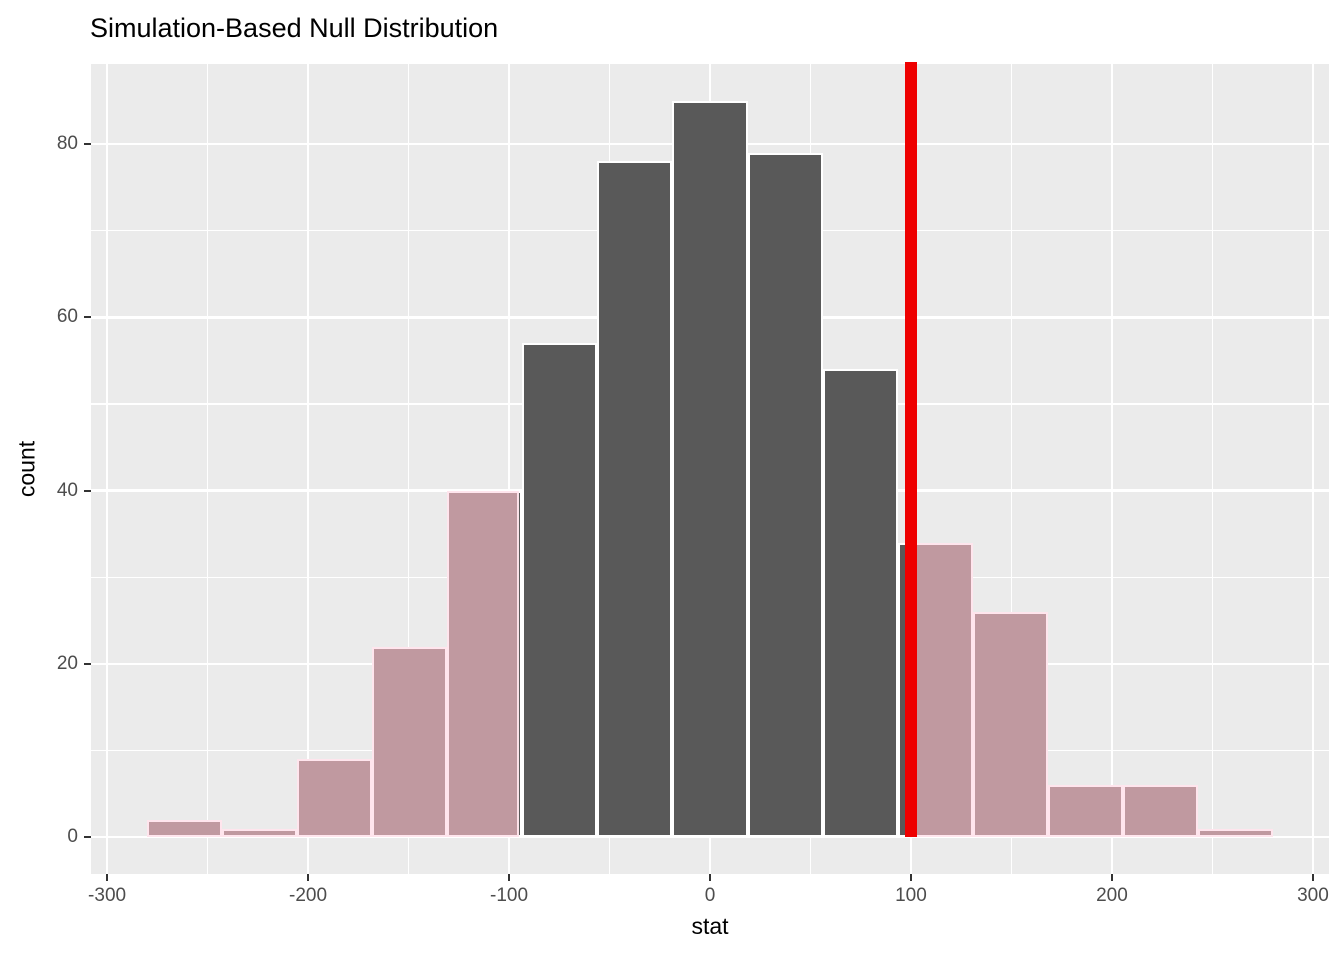 The image size is (1344, 960). What do you see at coordinates (710, 837) in the screenshot?
I see `gridline-major-horizontal` at bounding box center [710, 837].